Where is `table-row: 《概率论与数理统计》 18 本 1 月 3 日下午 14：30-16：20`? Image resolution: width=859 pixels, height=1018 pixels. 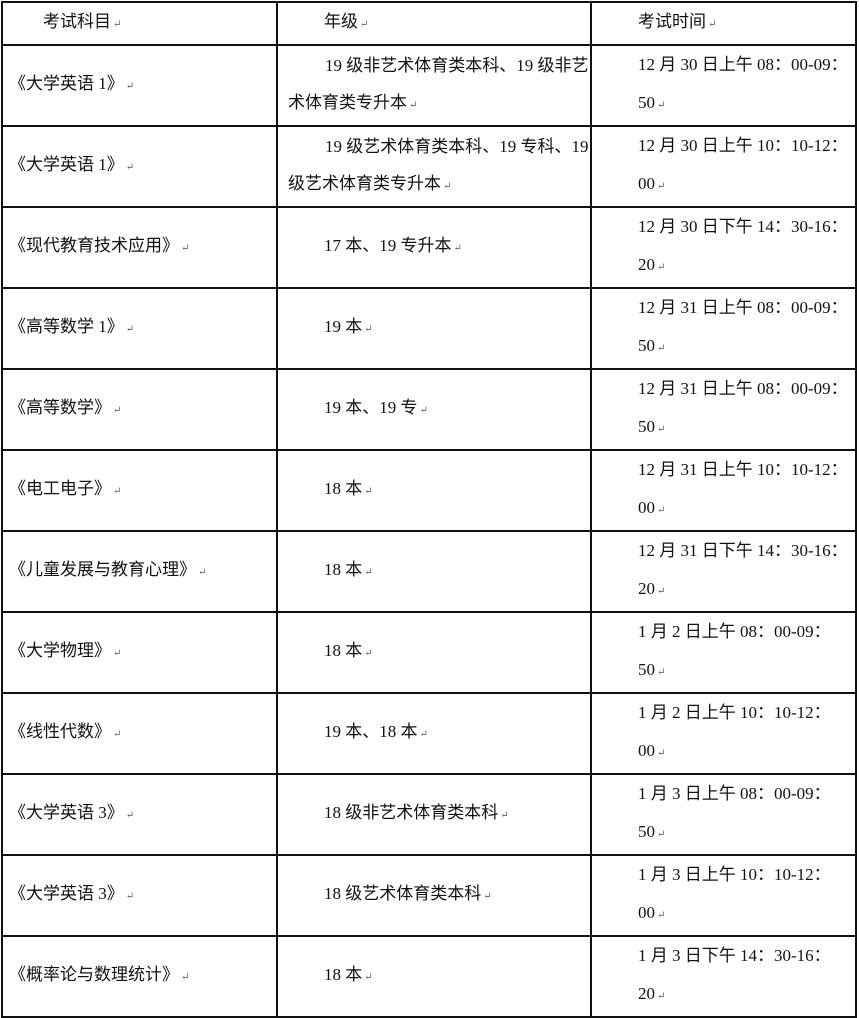
table-row: 《概率论与数理统计》 18 本 1 月 3 日下午 14：30-16：20 is located at coordinates (429, 976).